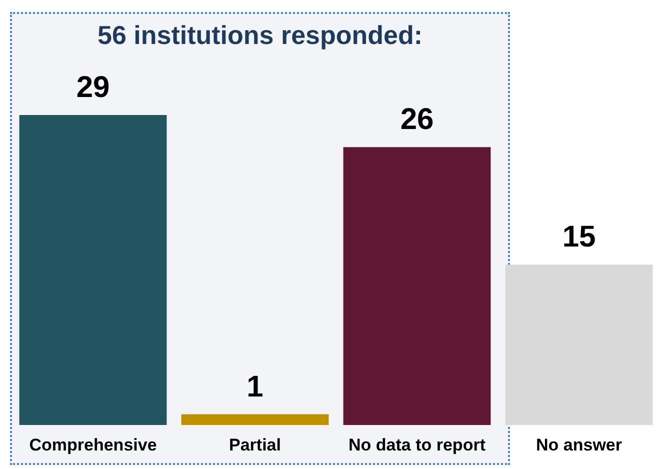 The height and width of the screenshot is (469, 659). I want to click on x-tick-label: Comprehensive, so click(93, 445).